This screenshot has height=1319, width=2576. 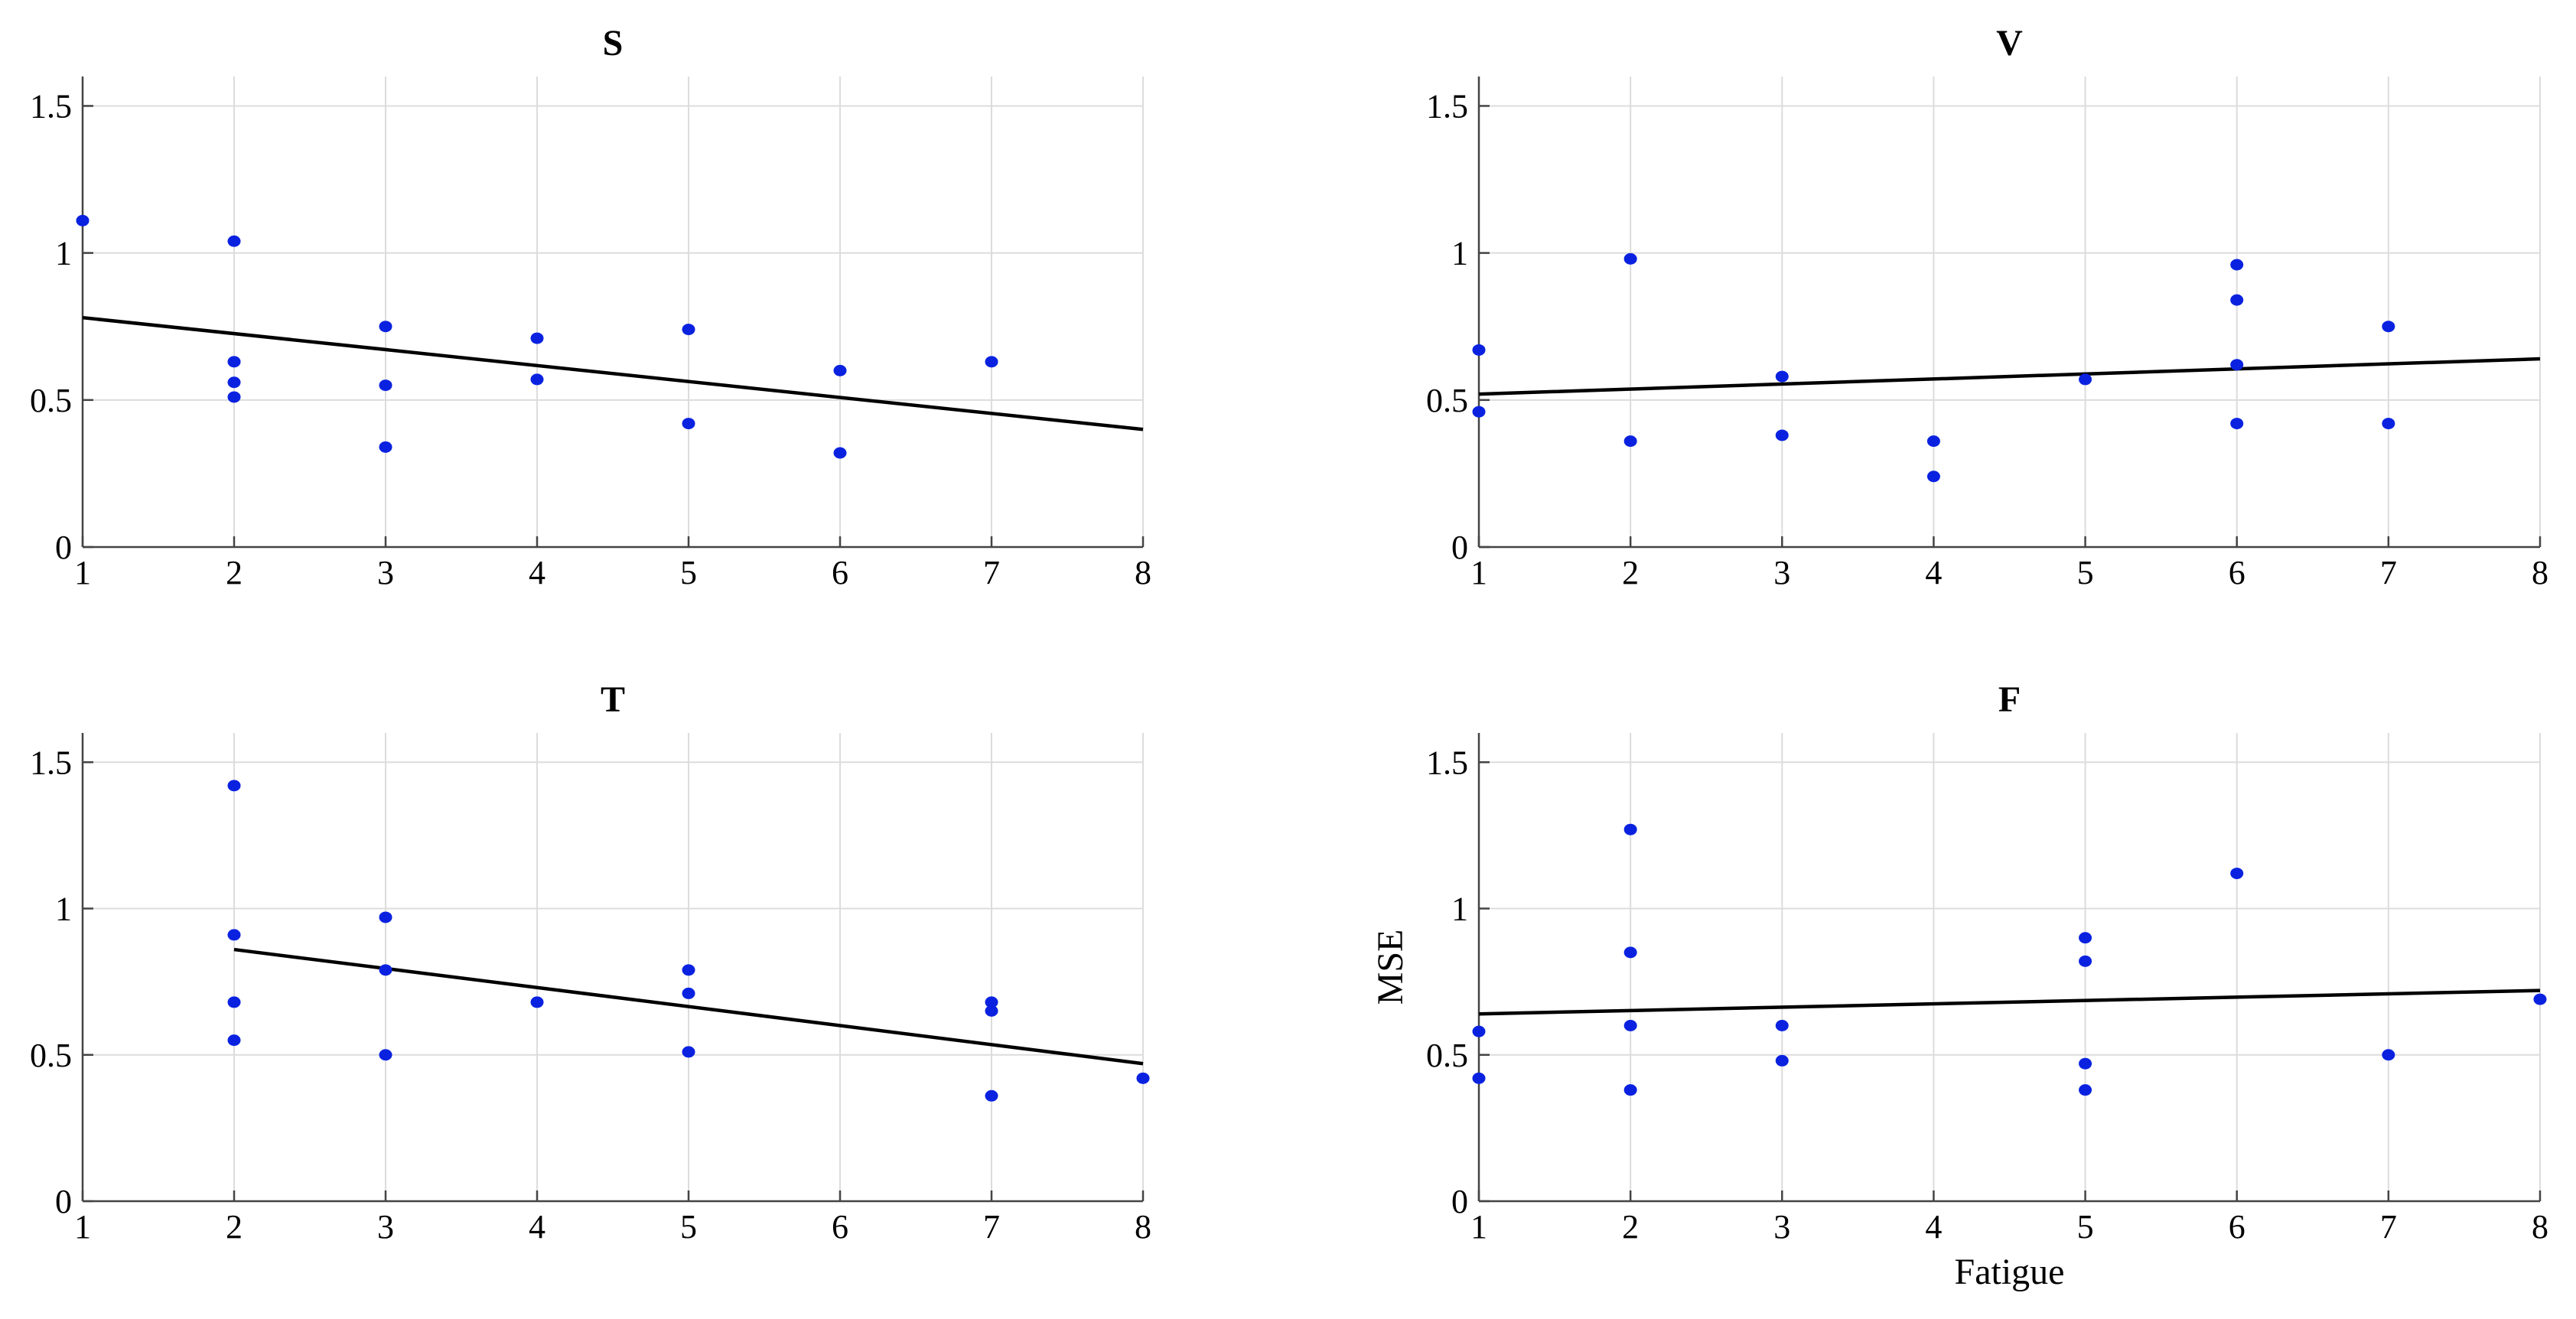 I want to click on subplot-title: F, so click(x=2010, y=699).